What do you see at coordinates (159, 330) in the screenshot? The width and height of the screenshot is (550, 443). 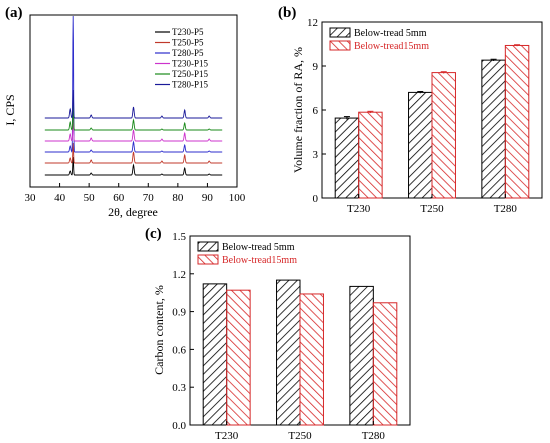 I see `panel-c-ylabel: Carbon content, %` at bounding box center [159, 330].